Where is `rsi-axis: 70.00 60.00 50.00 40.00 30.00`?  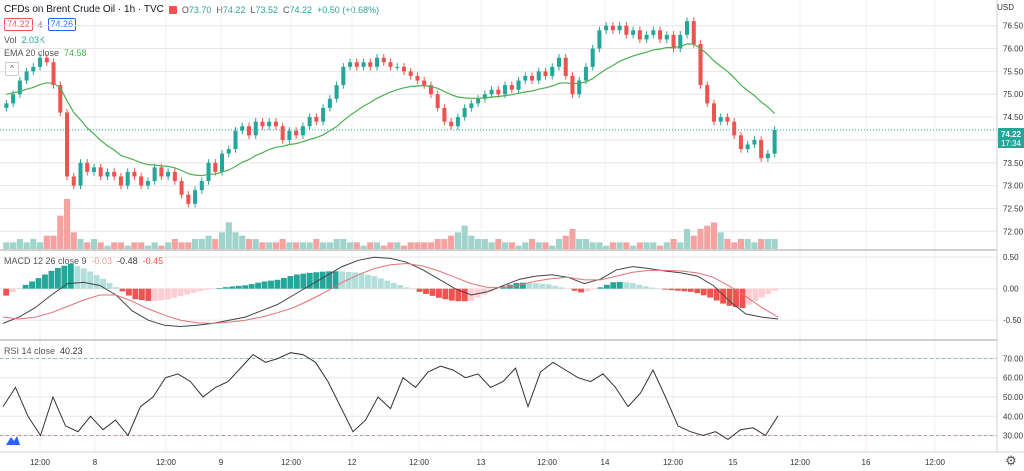
rsi-axis: 70.00 60.00 50.00 40.00 30.00 is located at coordinates (1013, 397).